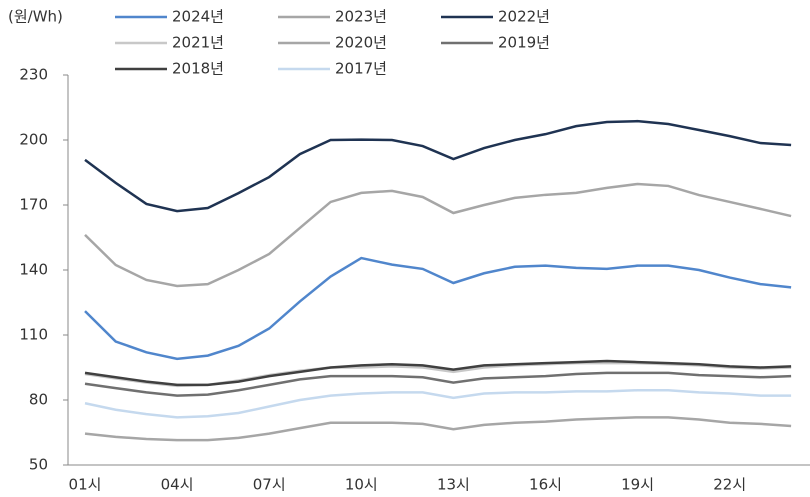 This screenshot has width=810, height=497. Describe the element at coordinates (198, 17) in the screenshot. I see `legend-label: 2024년` at that location.